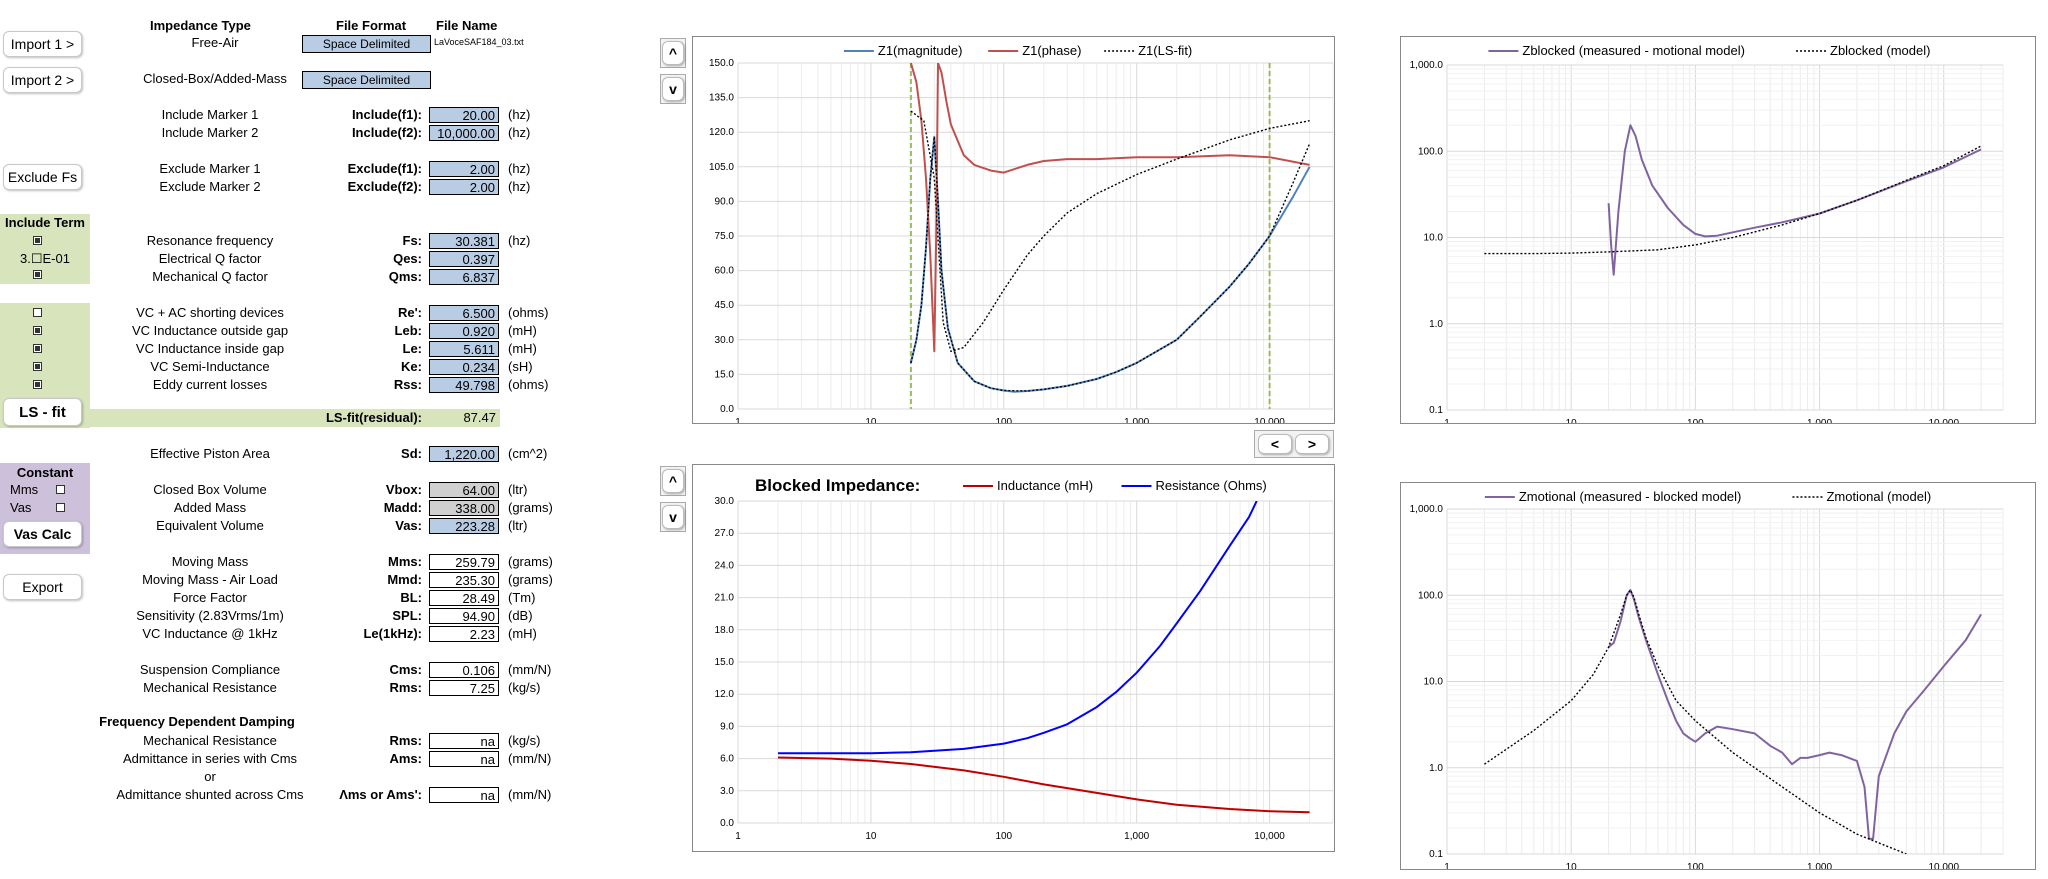  What do you see at coordinates (530, 507) in the screenshot?
I see `madd-unit: (grams)` at bounding box center [530, 507].